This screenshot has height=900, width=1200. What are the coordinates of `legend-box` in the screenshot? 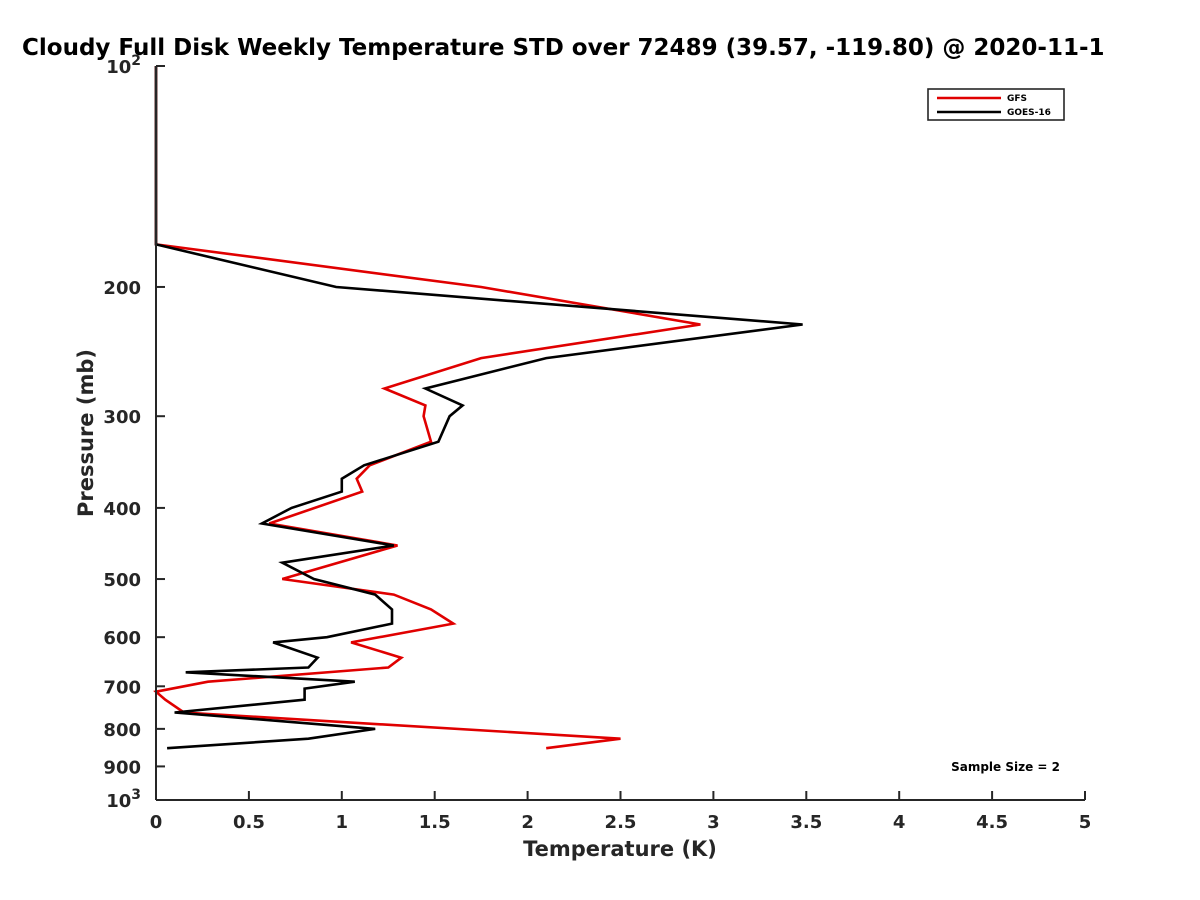 It's located at (996, 104).